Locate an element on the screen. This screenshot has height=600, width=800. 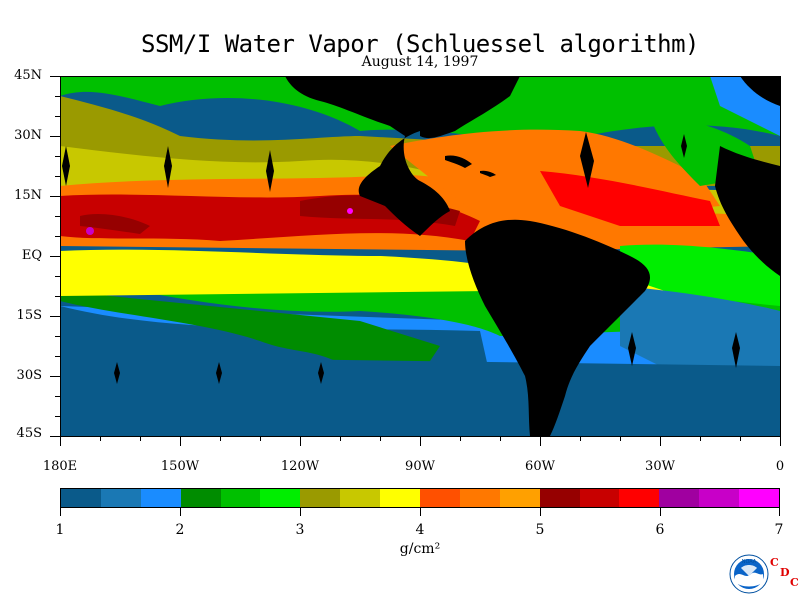
lon-label-90w: 90W is located at coordinates (420, 466).